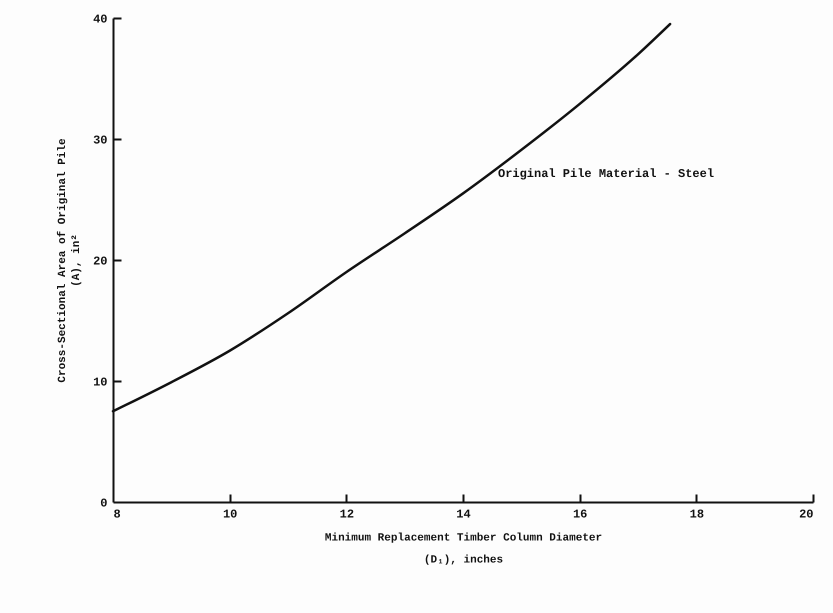 The width and height of the screenshot is (833, 613). Describe the element at coordinates (100, 261) in the screenshot. I see `y-tick-label: 20` at that location.